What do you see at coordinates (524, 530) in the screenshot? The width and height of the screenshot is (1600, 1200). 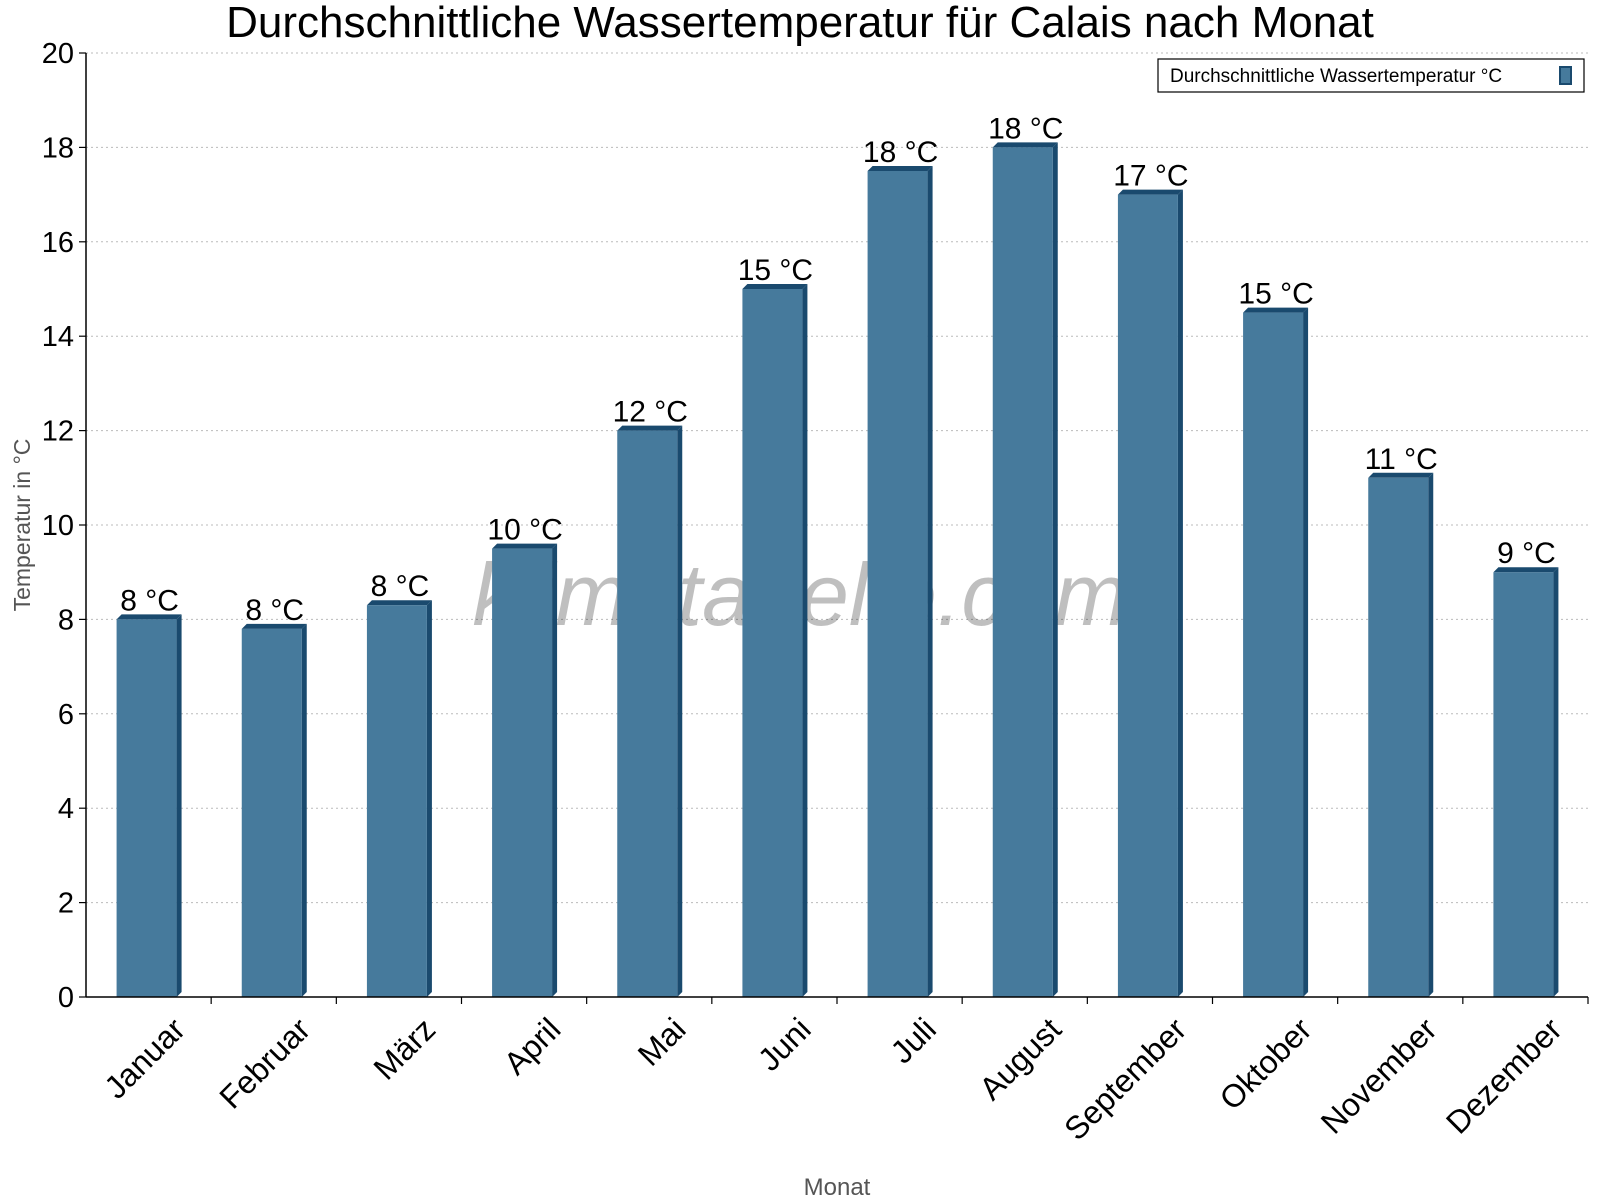 I see `data-label: 10 °C` at bounding box center [524, 530].